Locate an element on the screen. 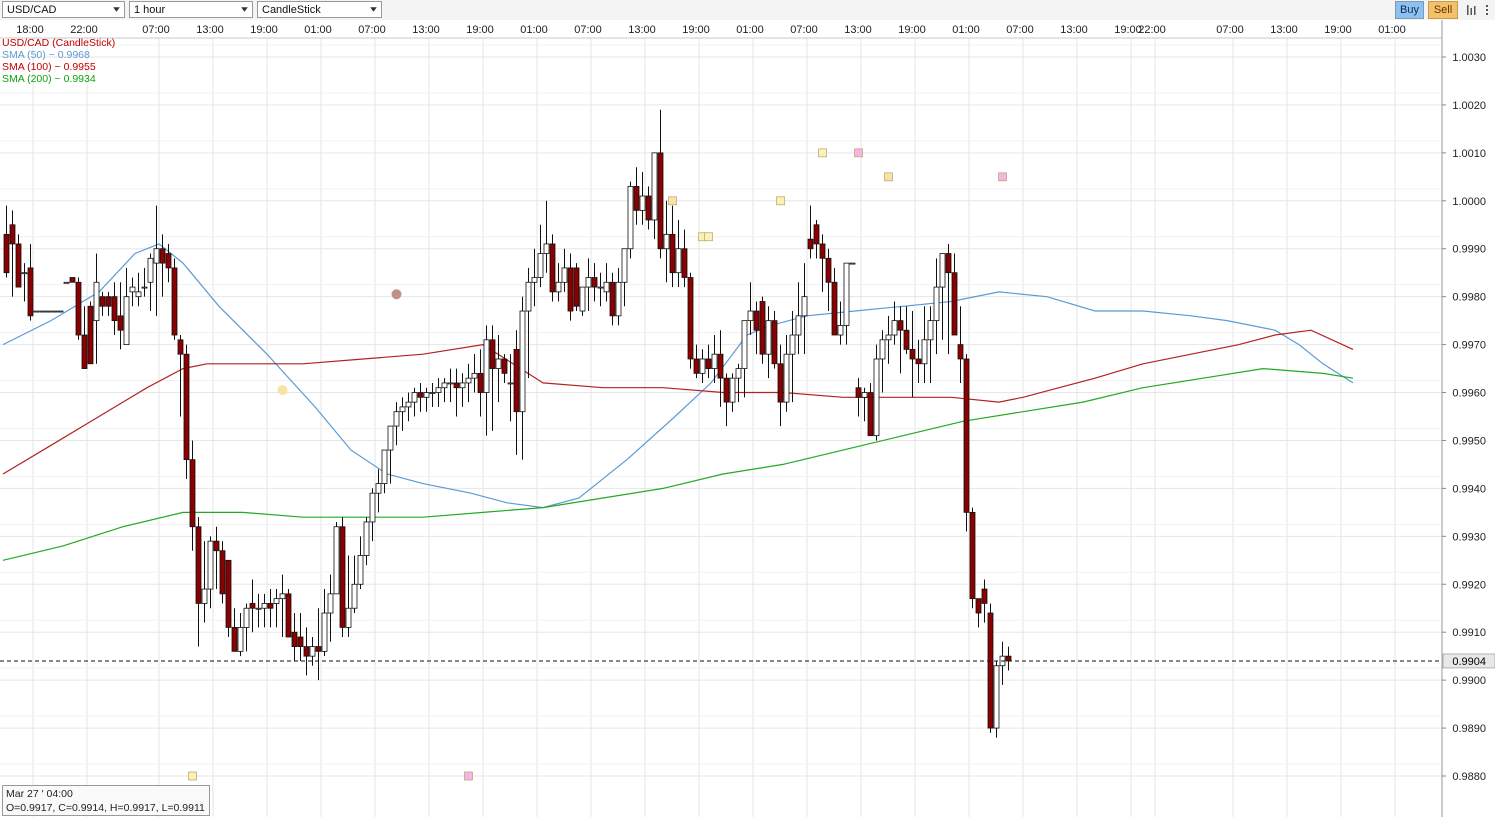 The height and width of the screenshot is (817, 1495). x-tick-label: 01:00 is located at coordinates (750, 30).